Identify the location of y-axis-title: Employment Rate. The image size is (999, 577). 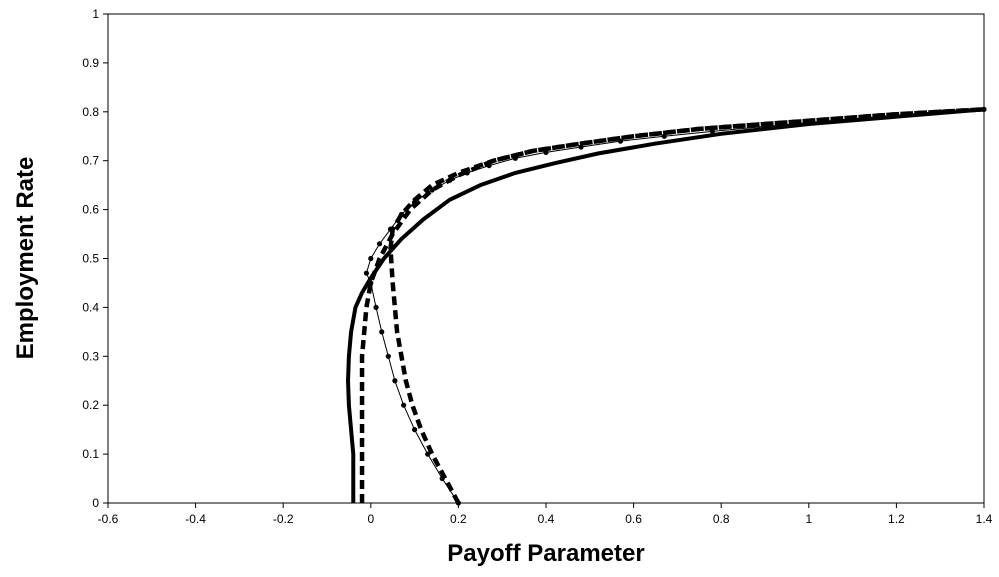
(25, 258).